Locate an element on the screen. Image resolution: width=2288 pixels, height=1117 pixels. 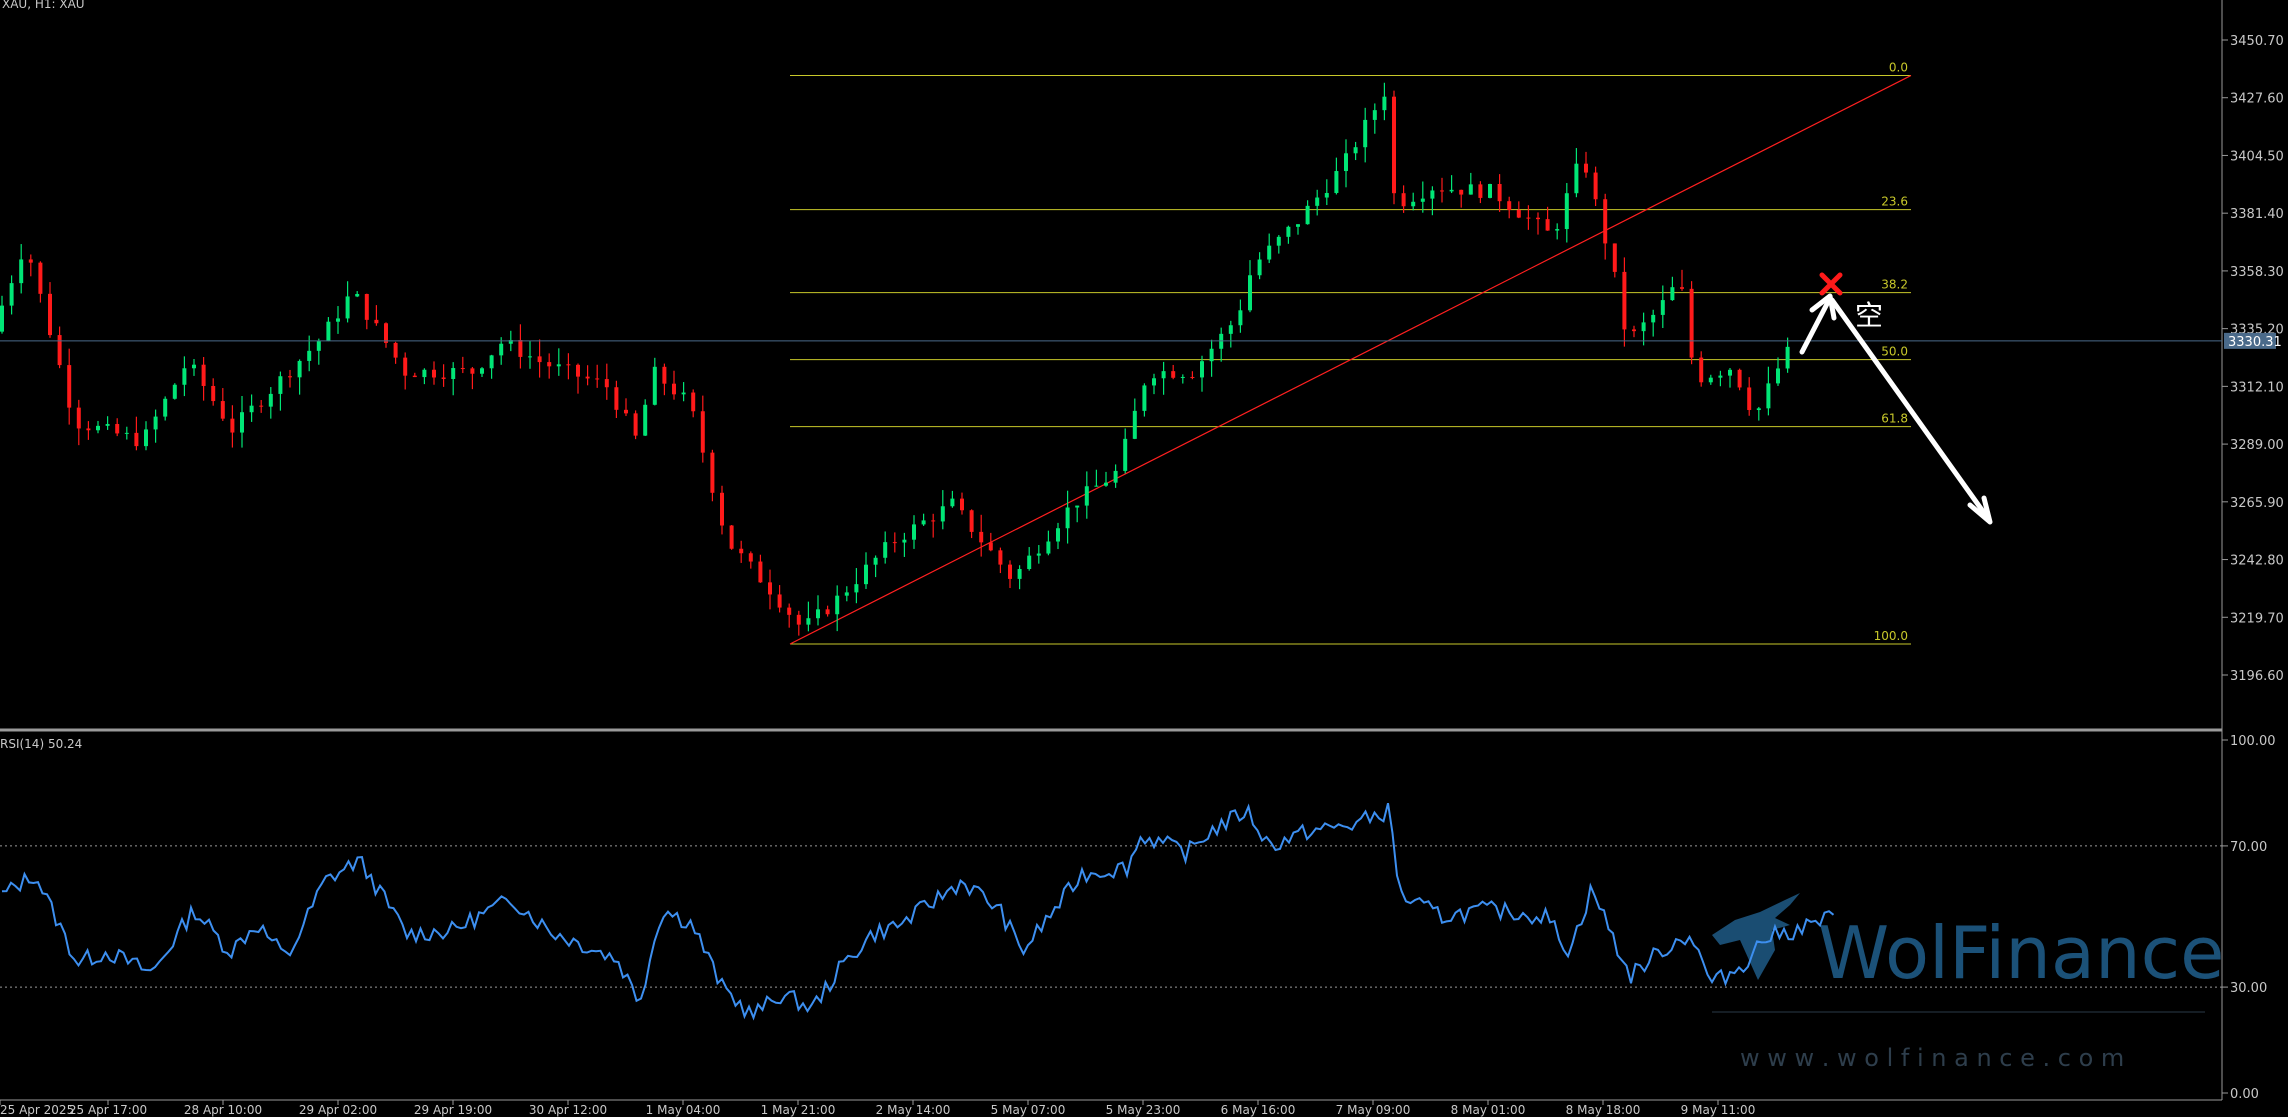
current-price-badge is located at coordinates (2250, 340).